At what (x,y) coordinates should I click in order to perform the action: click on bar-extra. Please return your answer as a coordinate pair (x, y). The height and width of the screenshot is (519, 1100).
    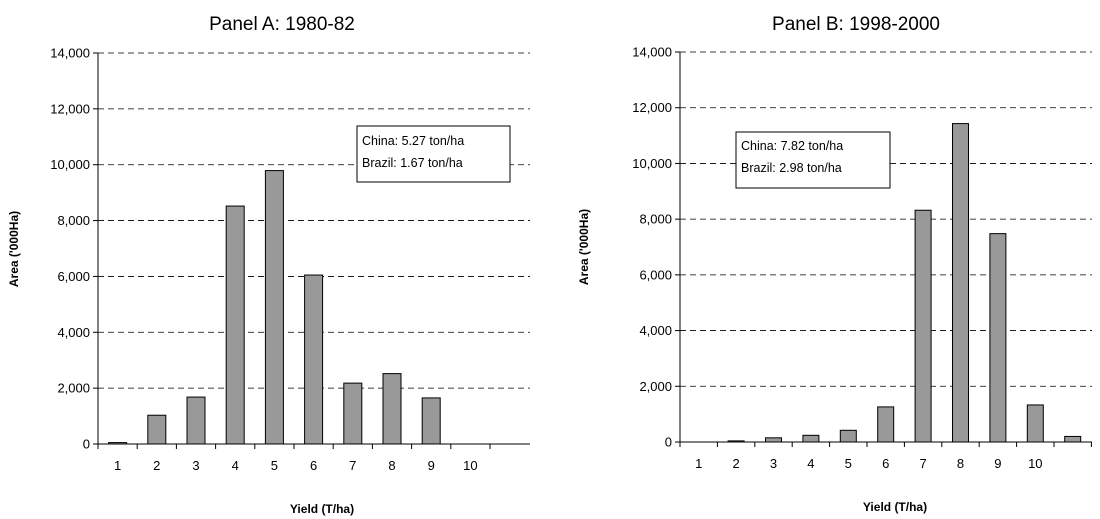
    Looking at the image, I should click on (1073, 439).